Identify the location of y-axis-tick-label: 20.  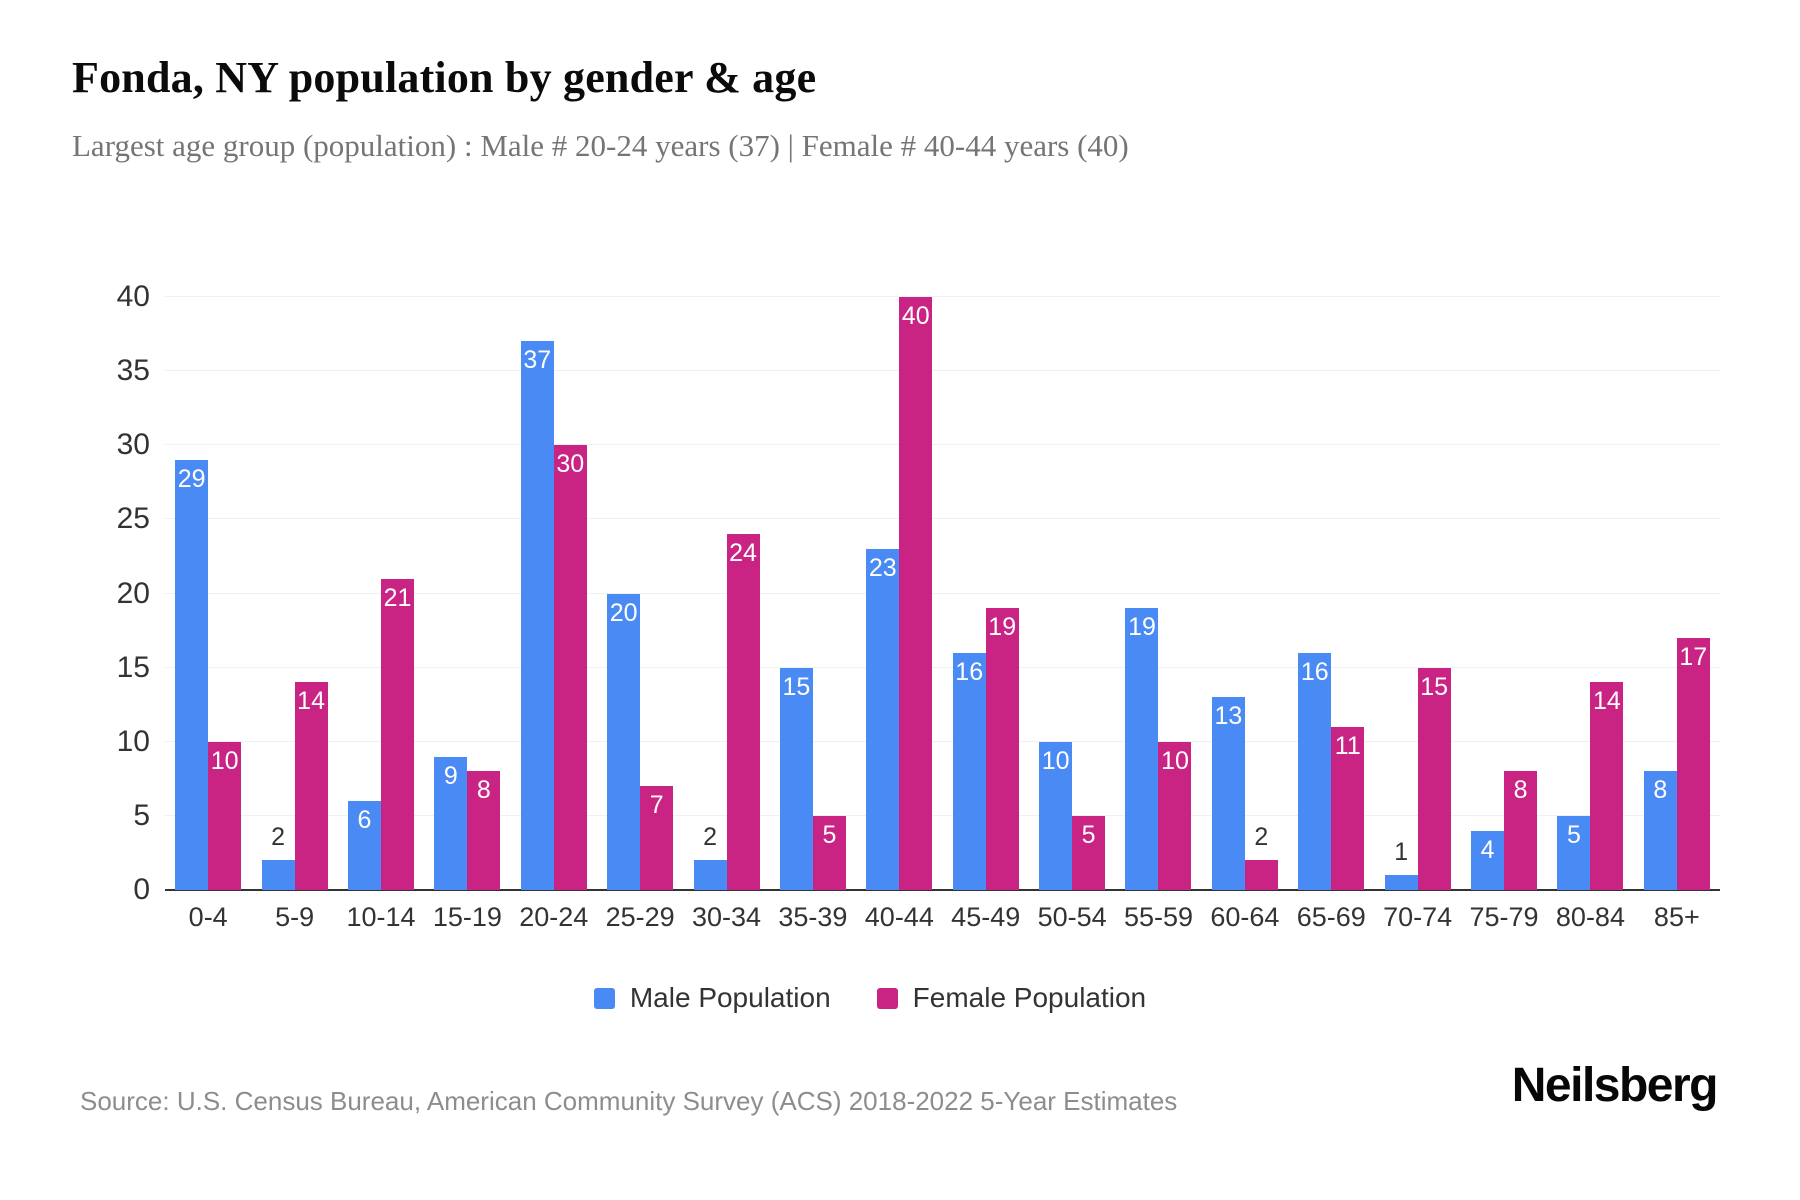
(133, 593).